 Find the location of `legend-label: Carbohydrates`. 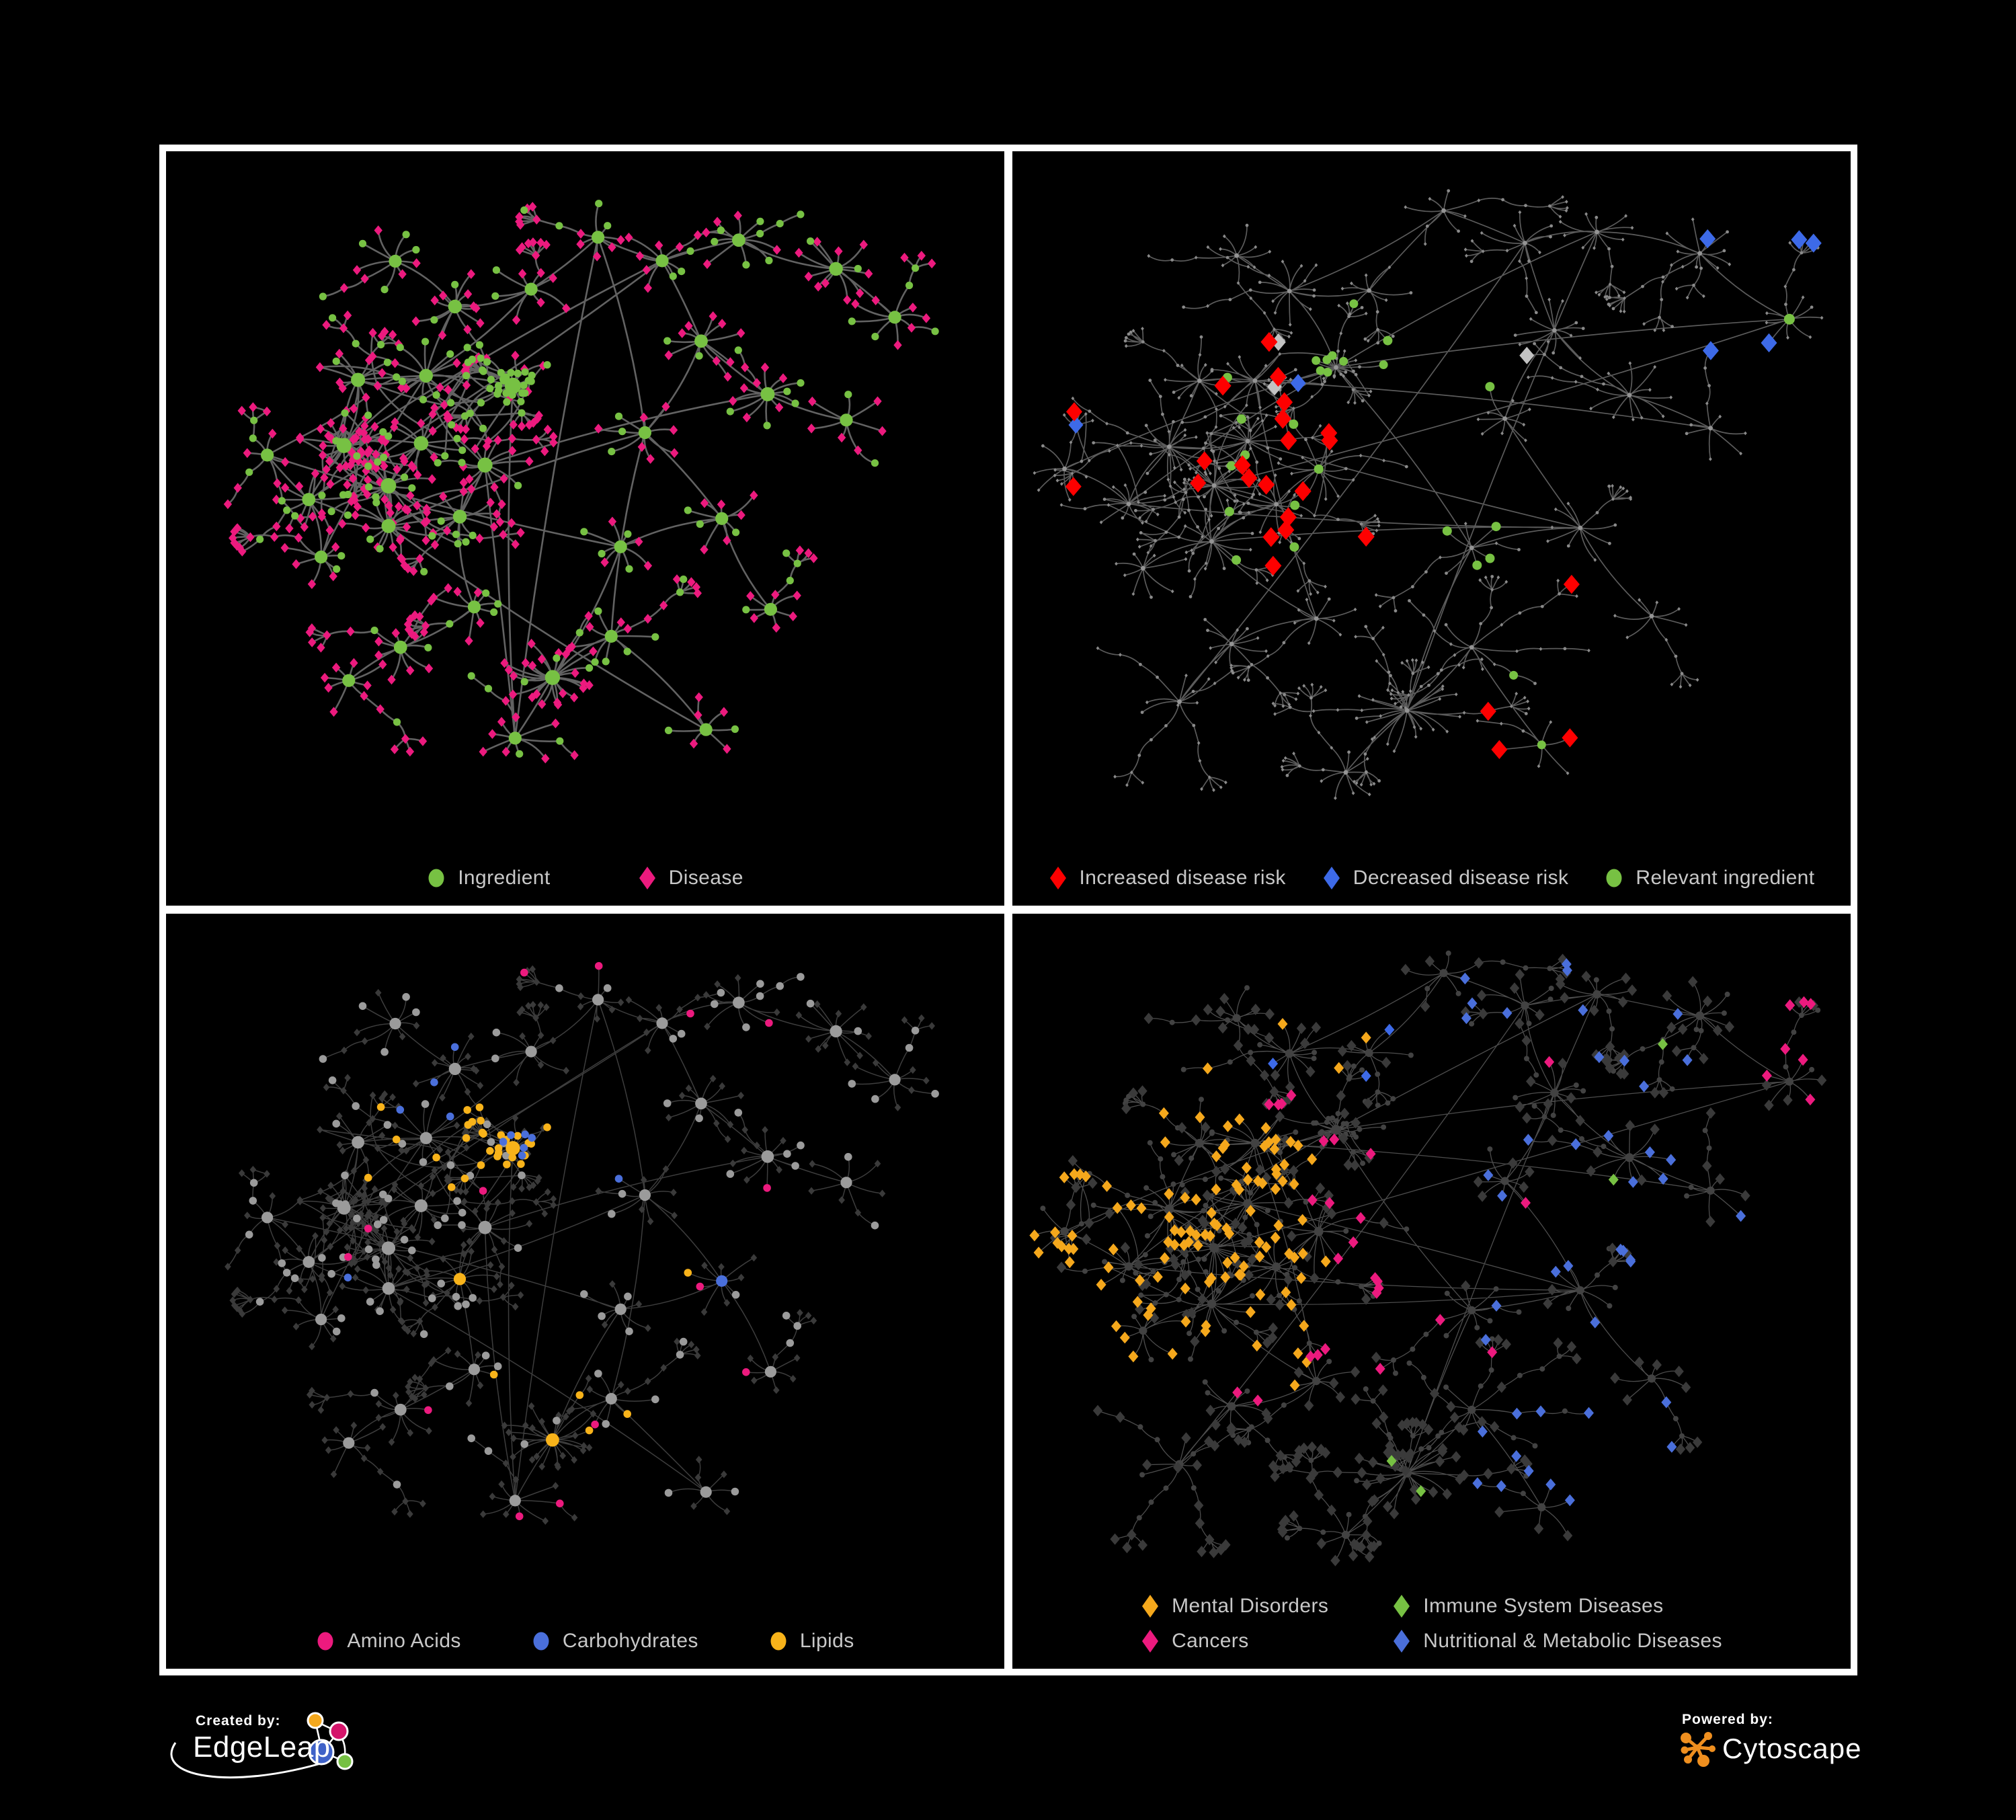

legend-label: Carbohydrates is located at coordinates (630, 1641).